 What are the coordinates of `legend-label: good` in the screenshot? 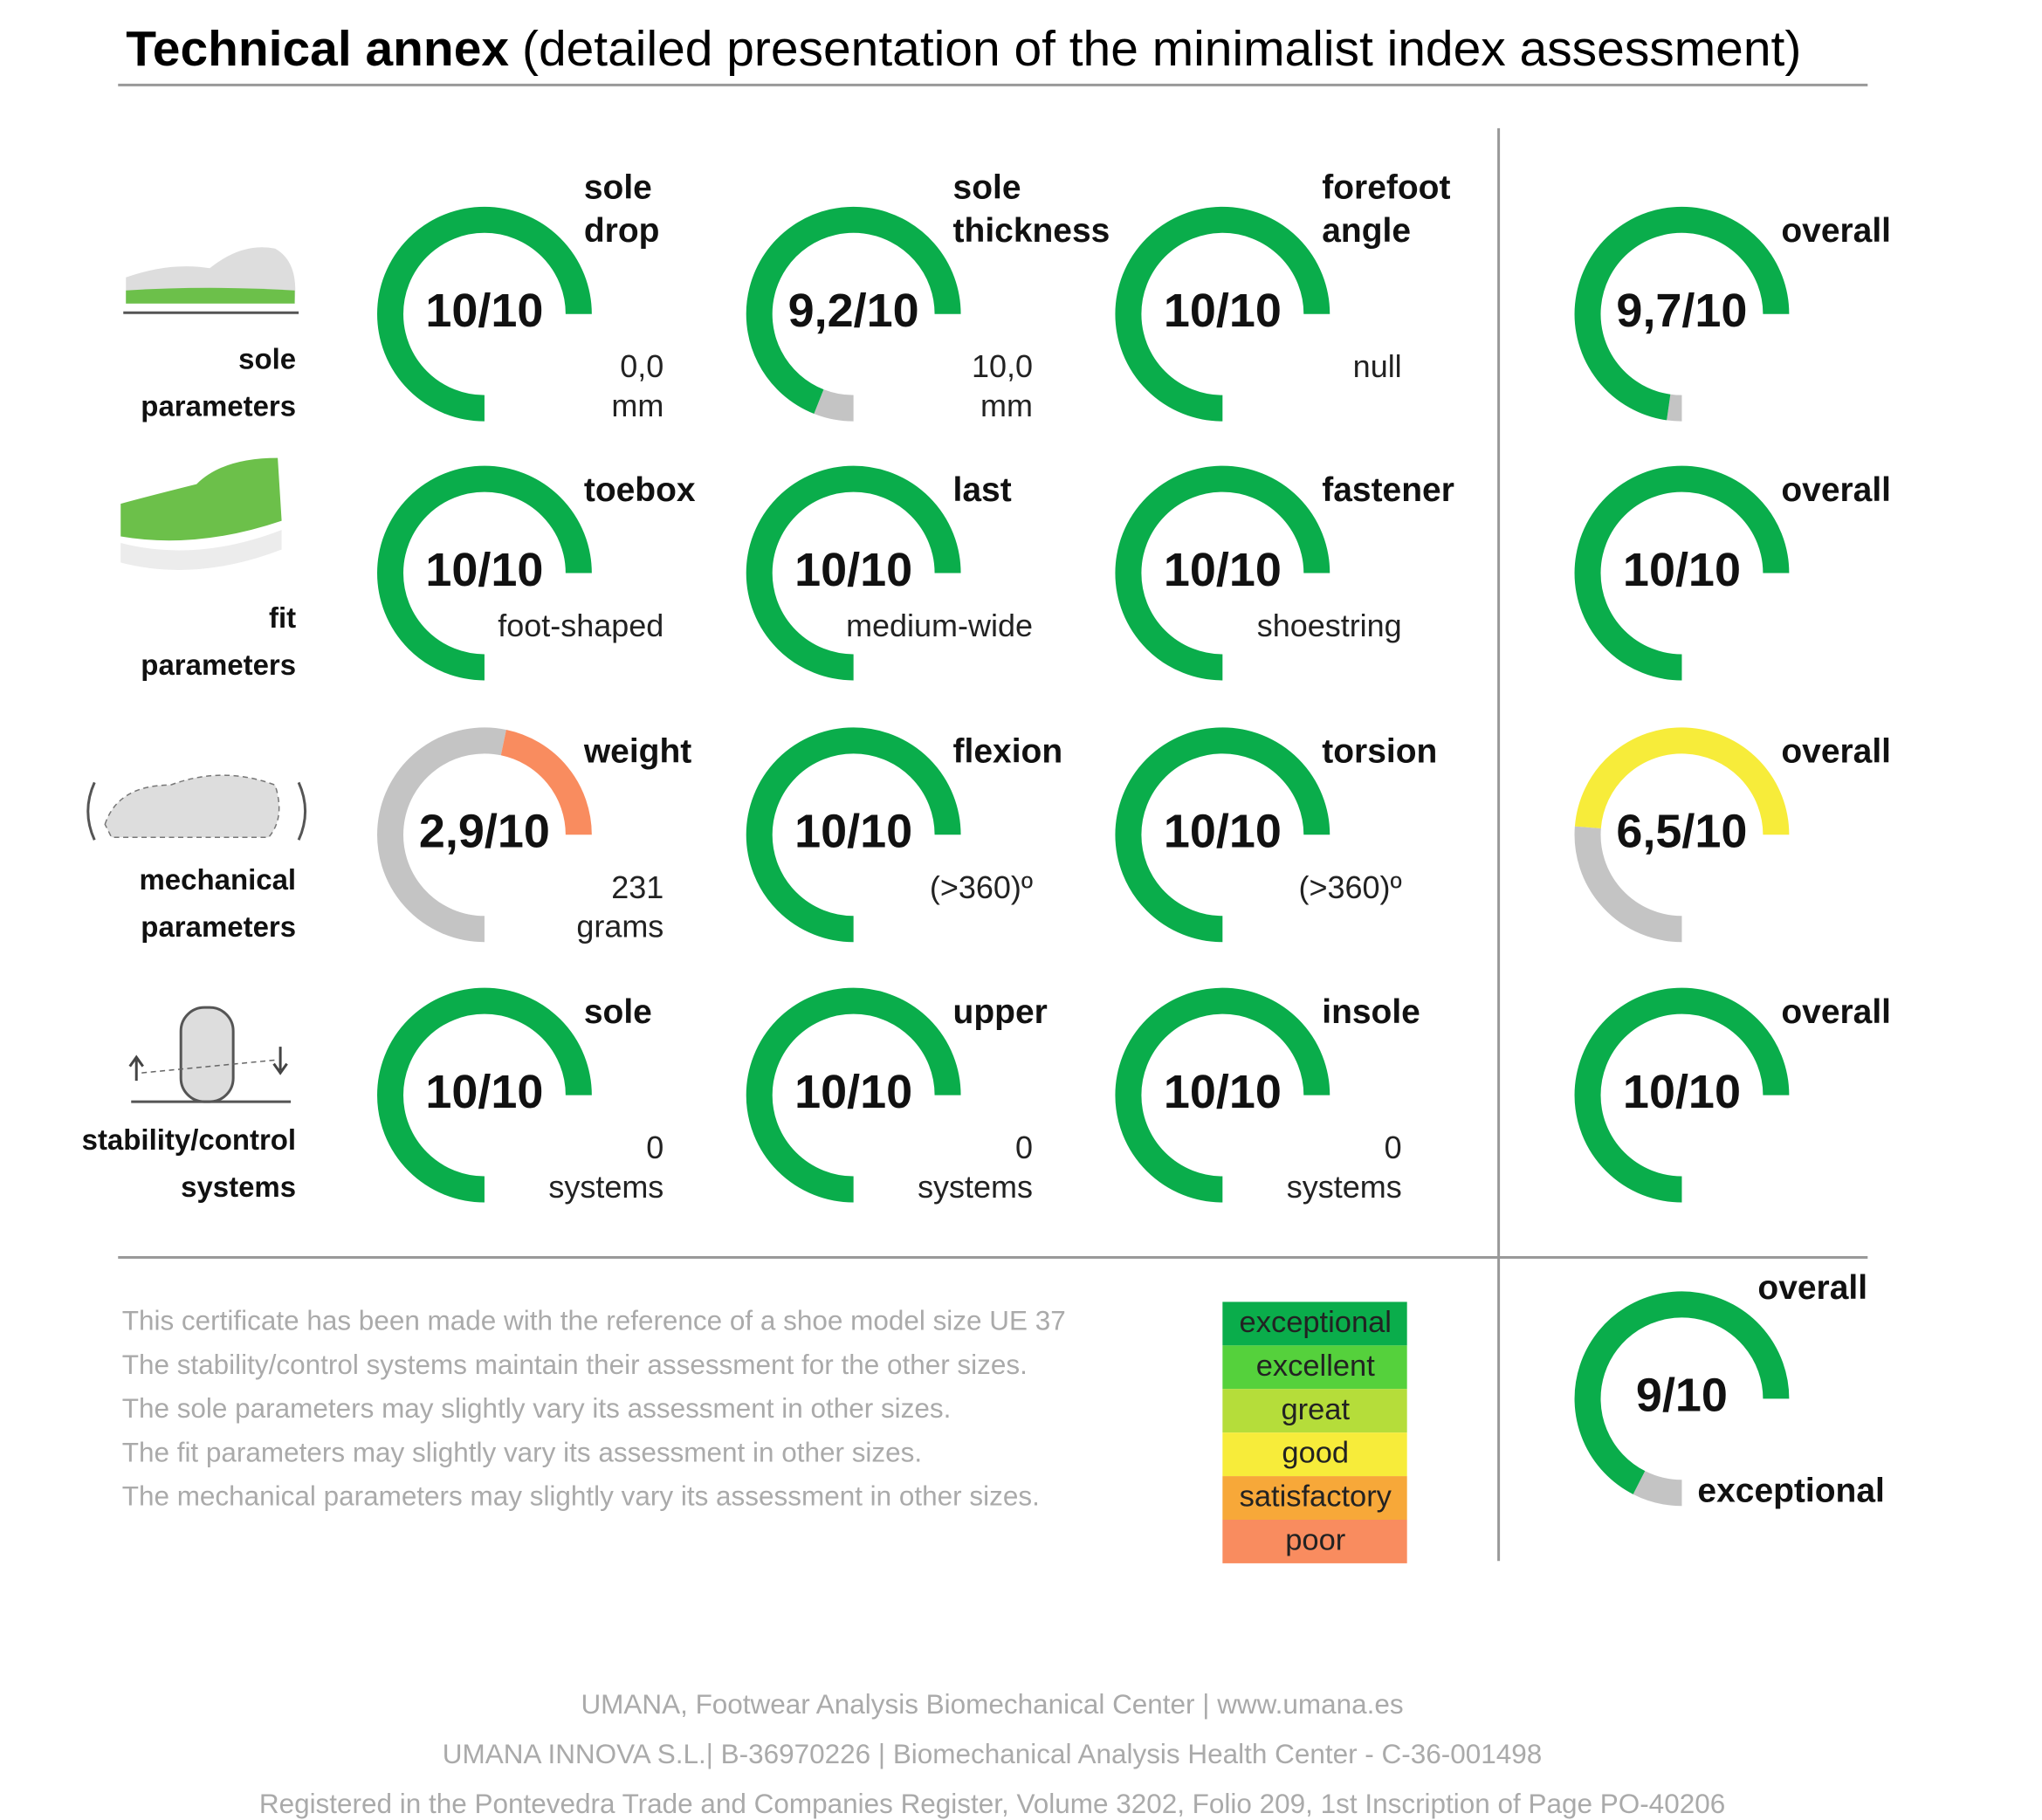 It's located at (1315, 1453).